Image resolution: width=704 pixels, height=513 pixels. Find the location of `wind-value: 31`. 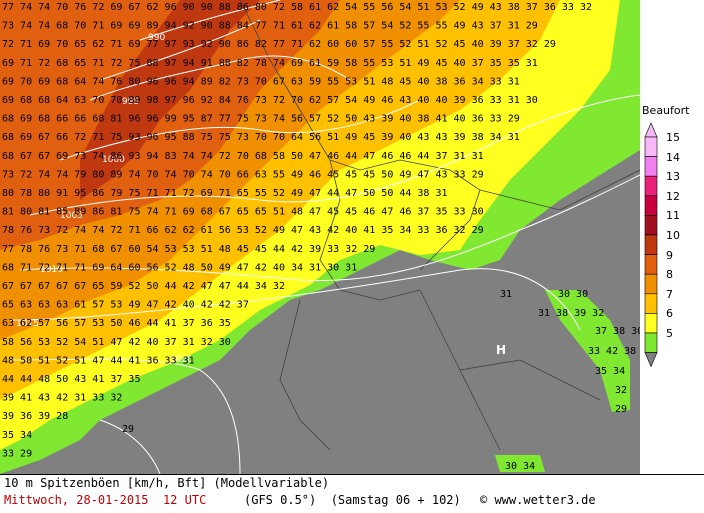

wind-value: 31 is located at coordinates (506, 294).